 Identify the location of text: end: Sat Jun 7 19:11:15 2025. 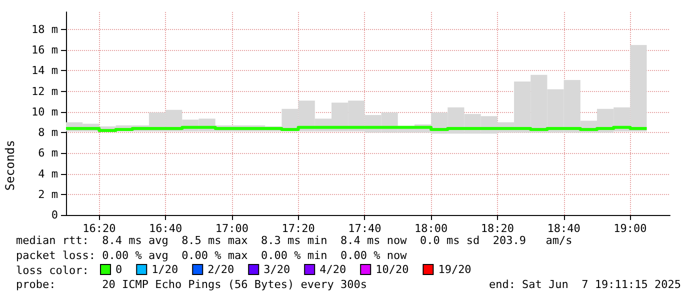
(585, 284).